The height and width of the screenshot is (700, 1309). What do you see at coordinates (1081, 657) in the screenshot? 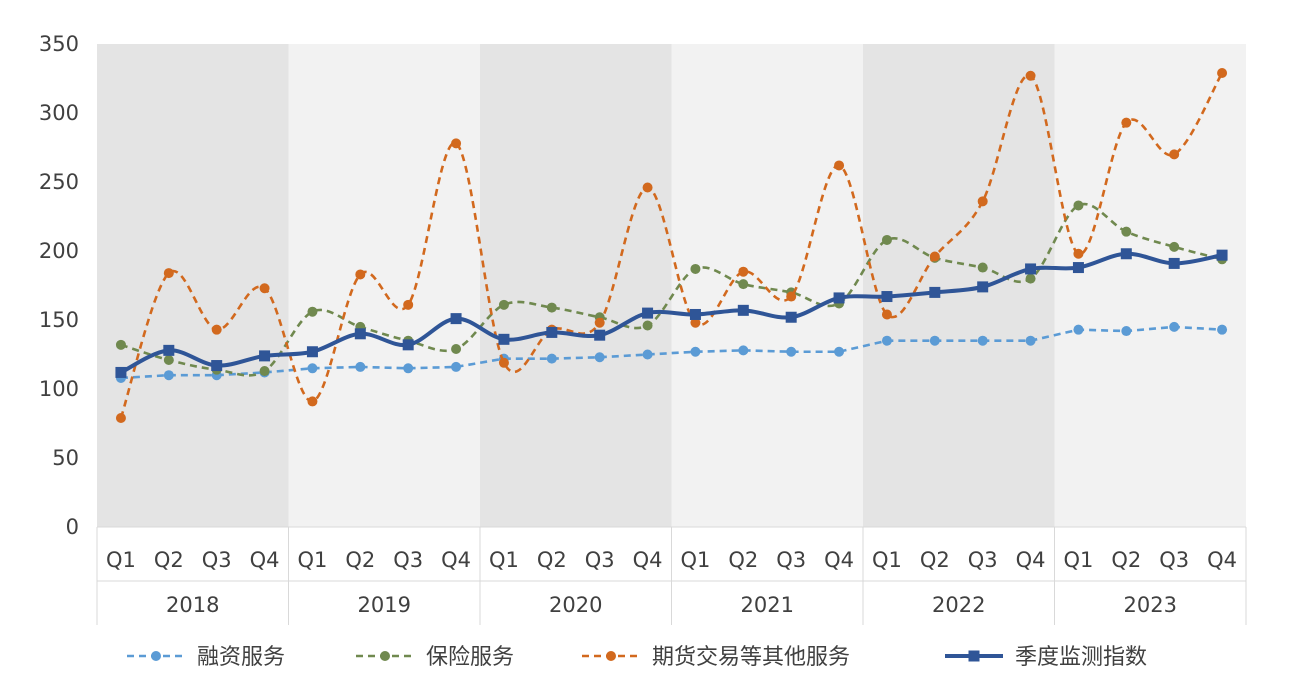
I see `legend-label: 季度监测指数` at bounding box center [1081, 657].